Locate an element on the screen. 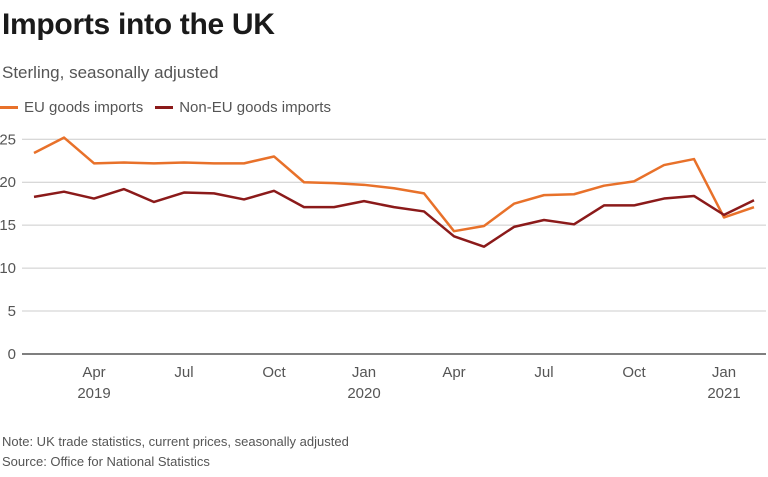 The height and width of the screenshot is (477, 768). y-tick-label: 15 is located at coordinates (8, 225).